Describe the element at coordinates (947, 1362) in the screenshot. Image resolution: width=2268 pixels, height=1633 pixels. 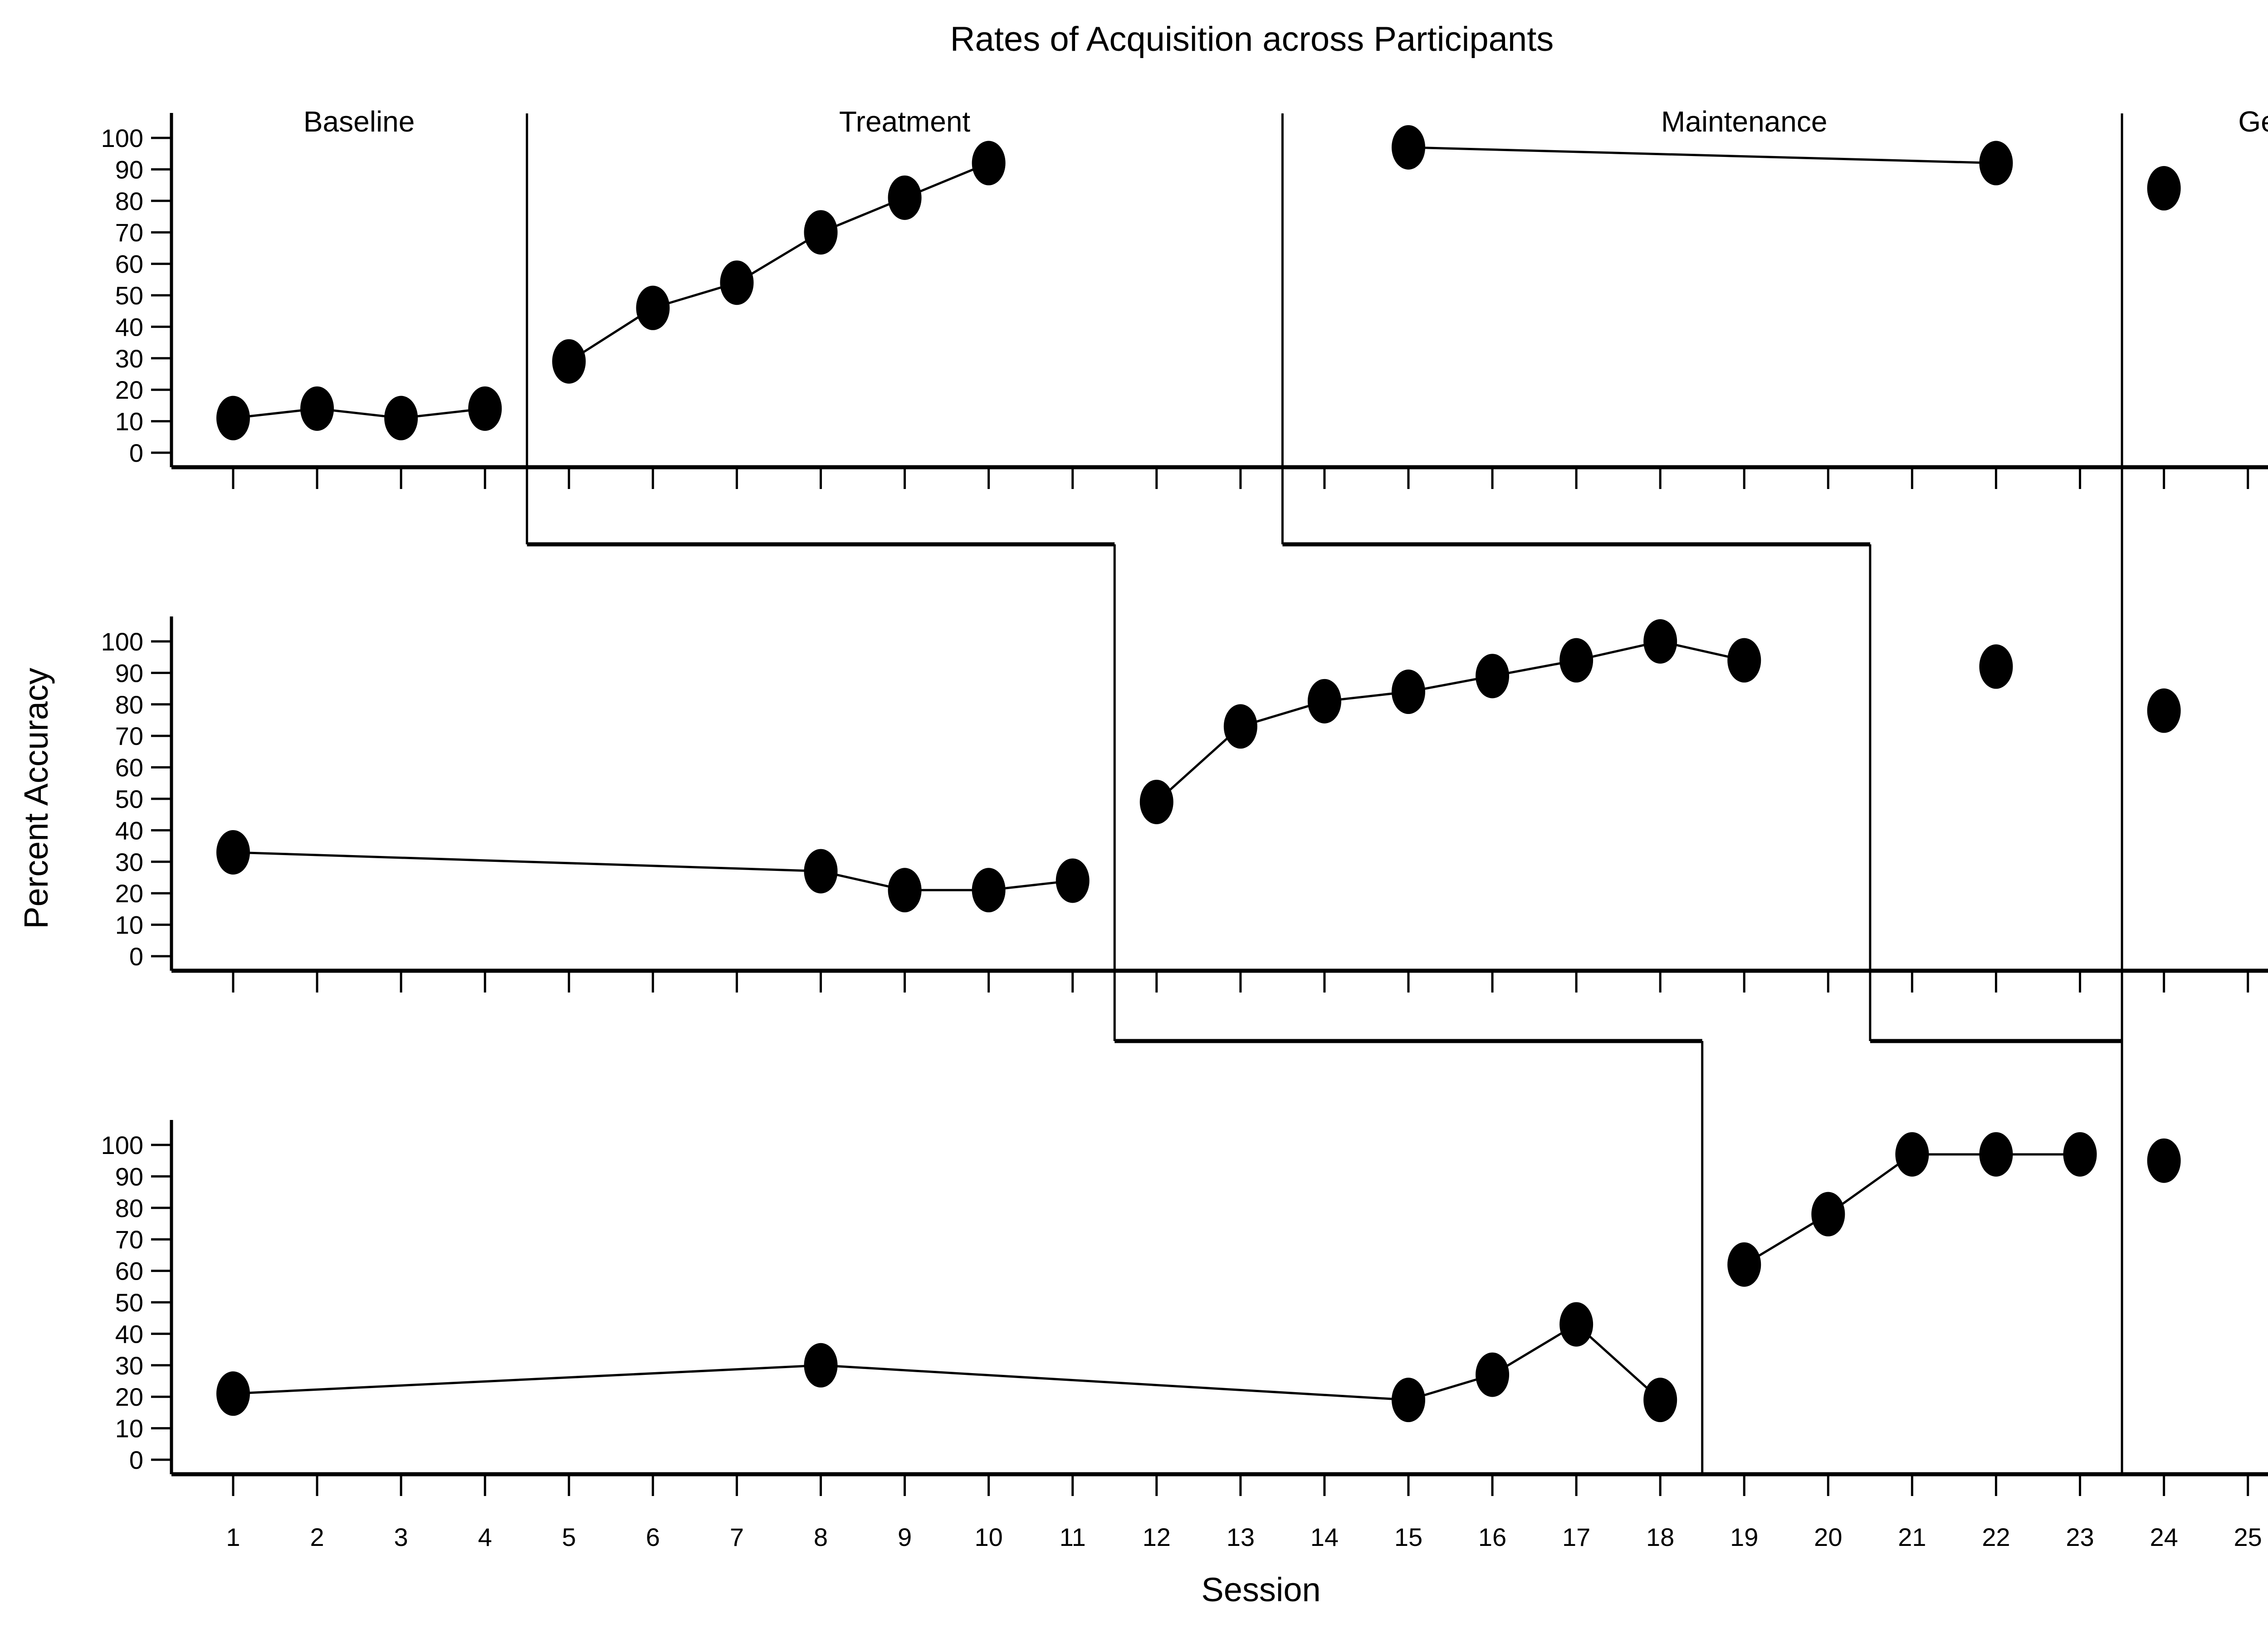
I see `data-line-charles-baseline` at that location.